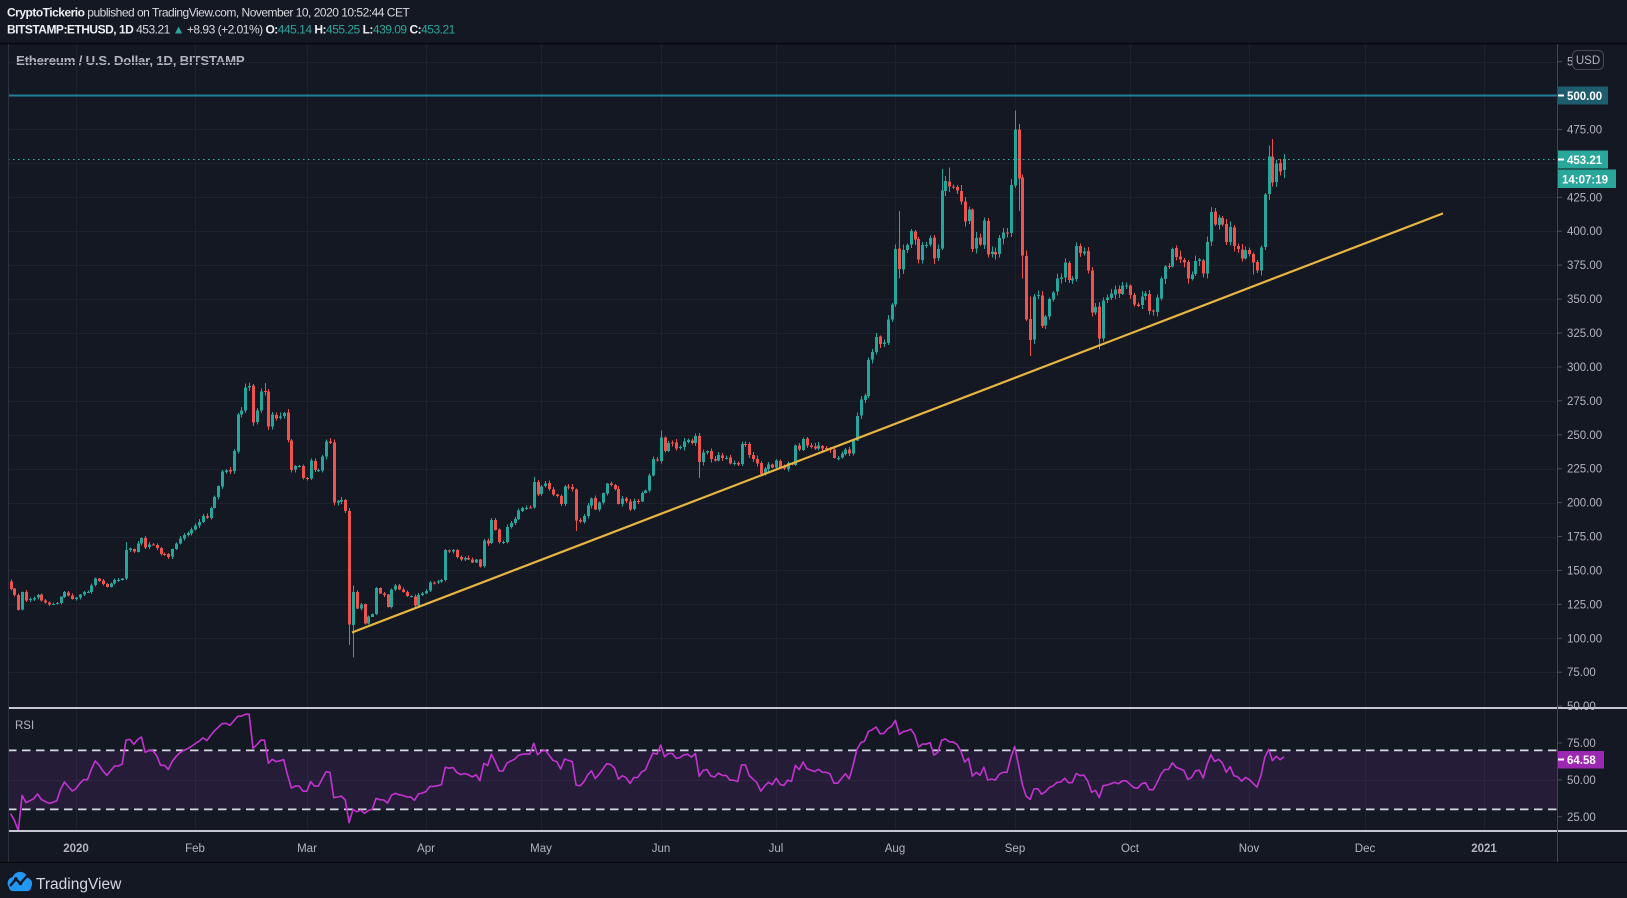 Image resolution: width=1627 pixels, height=898 pixels. I want to click on svg-text: Oct, so click(1130, 849).